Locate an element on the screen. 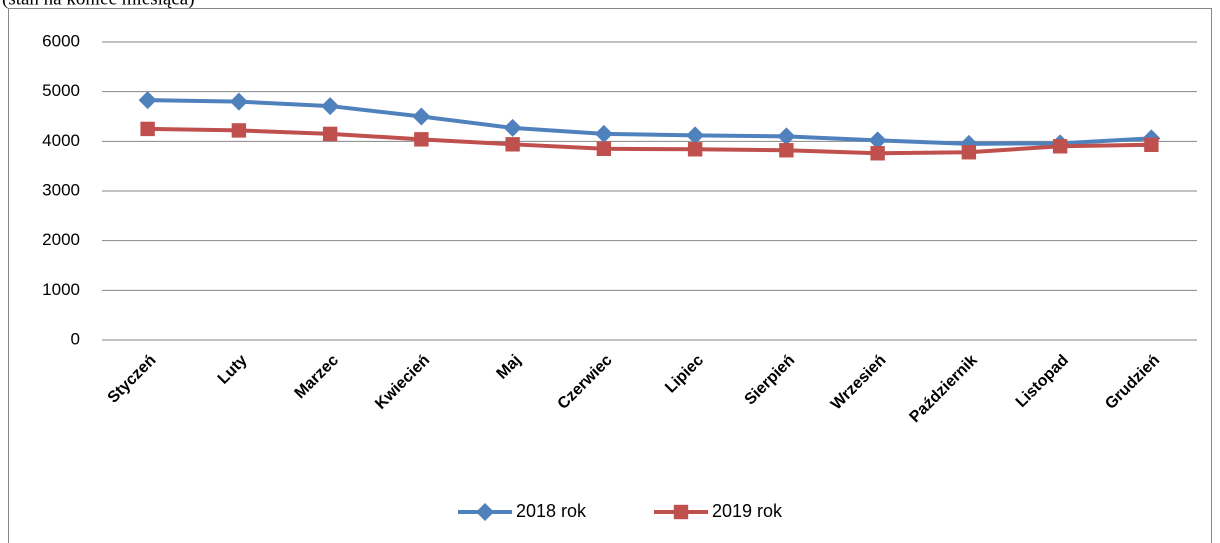 This screenshot has width=1220, height=543. x-tick-label: Maj is located at coordinates (509, 367).